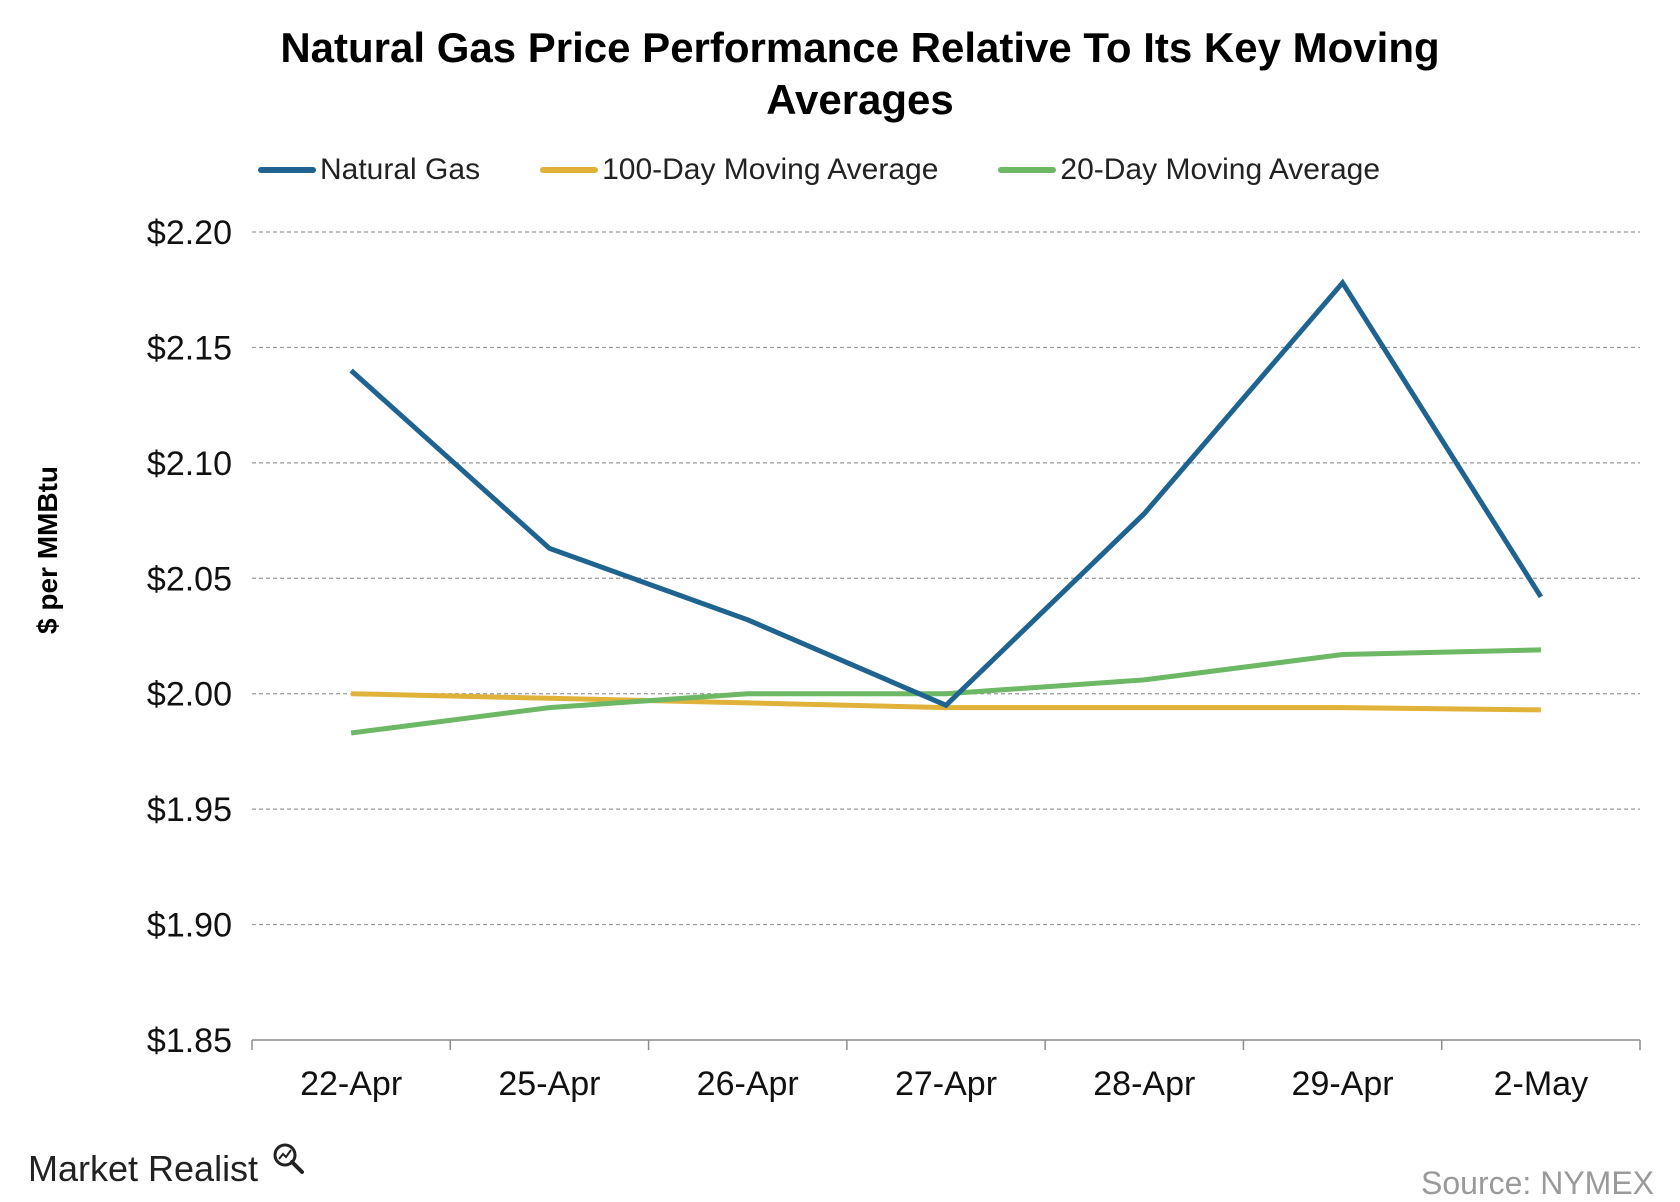 The width and height of the screenshot is (1680, 1202). I want to click on x-tick-label: 28-Apr, so click(1144, 1084).